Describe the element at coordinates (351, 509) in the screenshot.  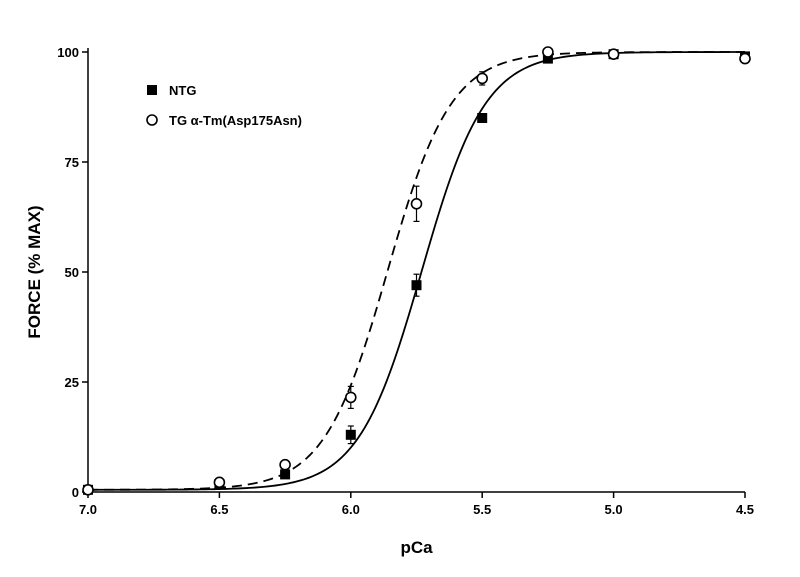
I see `x-tick-label: 6.0` at that location.